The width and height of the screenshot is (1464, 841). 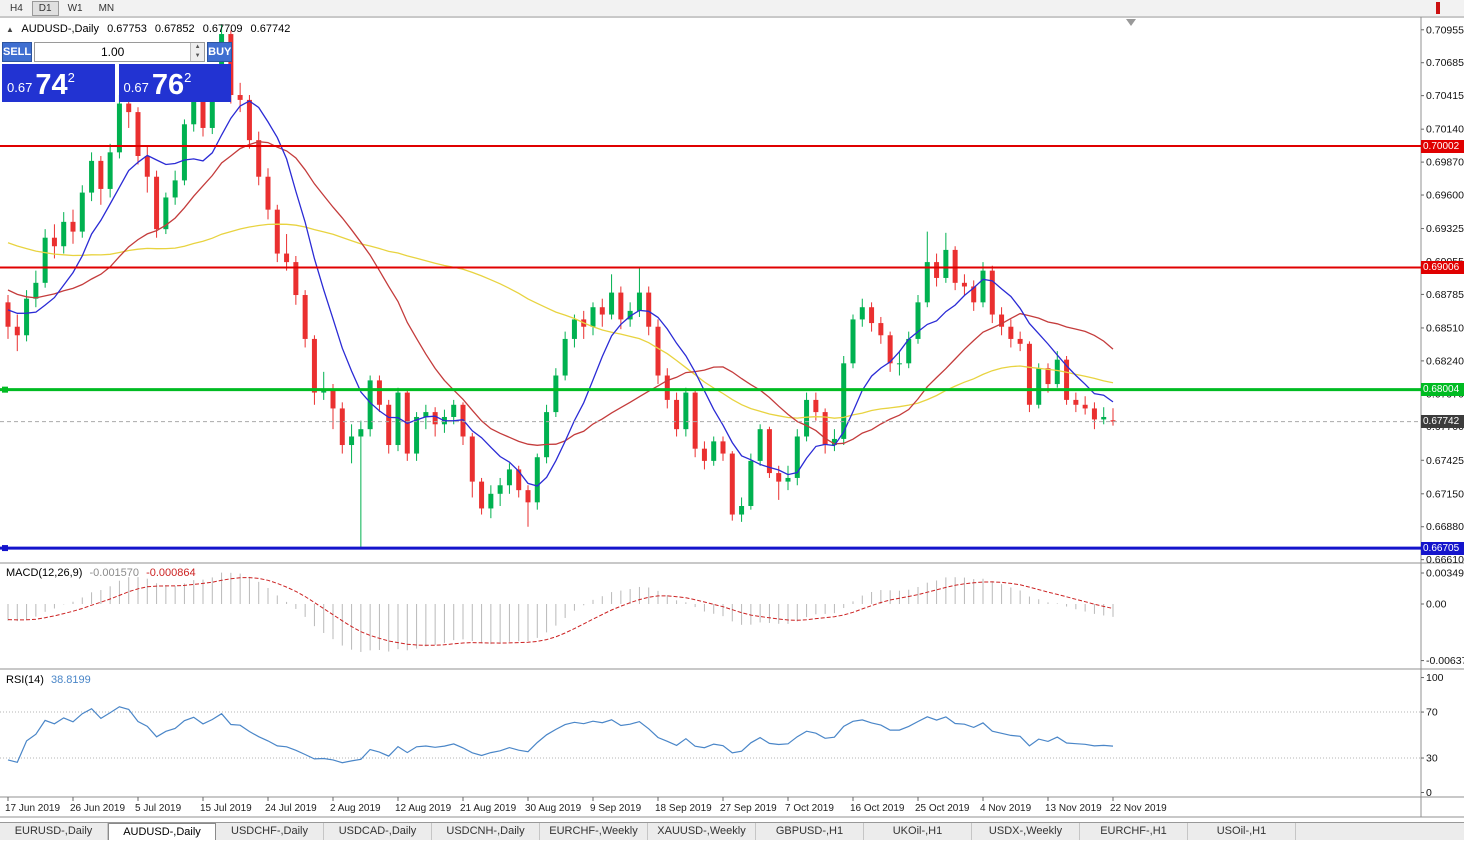 I want to click on volume-decrease-button: ▼, so click(x=198, y=56).